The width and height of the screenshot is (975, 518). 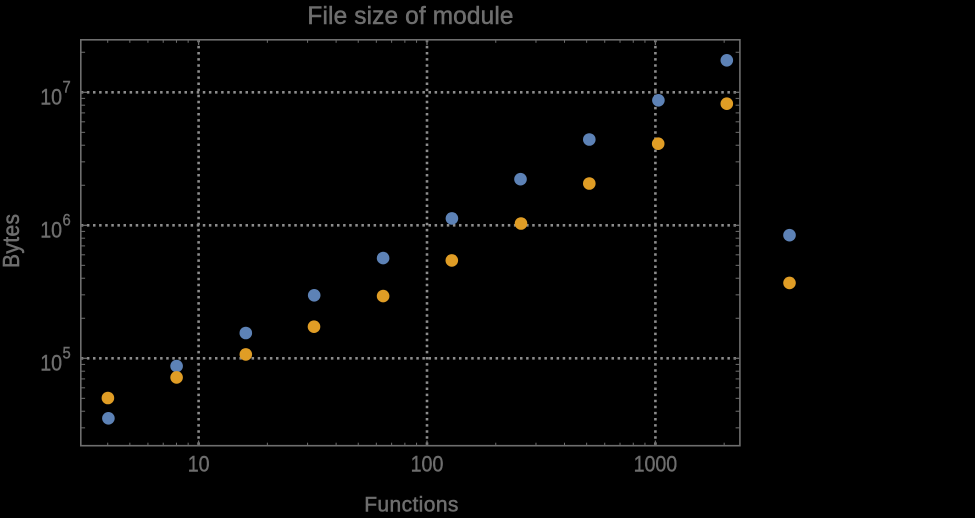 I want to click on svg-text: 100, so click(x=427, y=464).